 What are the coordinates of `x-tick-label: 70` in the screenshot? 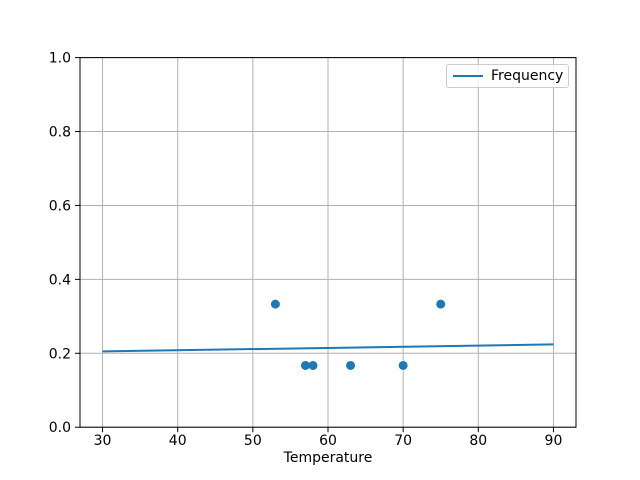 It's located at (403, 441).